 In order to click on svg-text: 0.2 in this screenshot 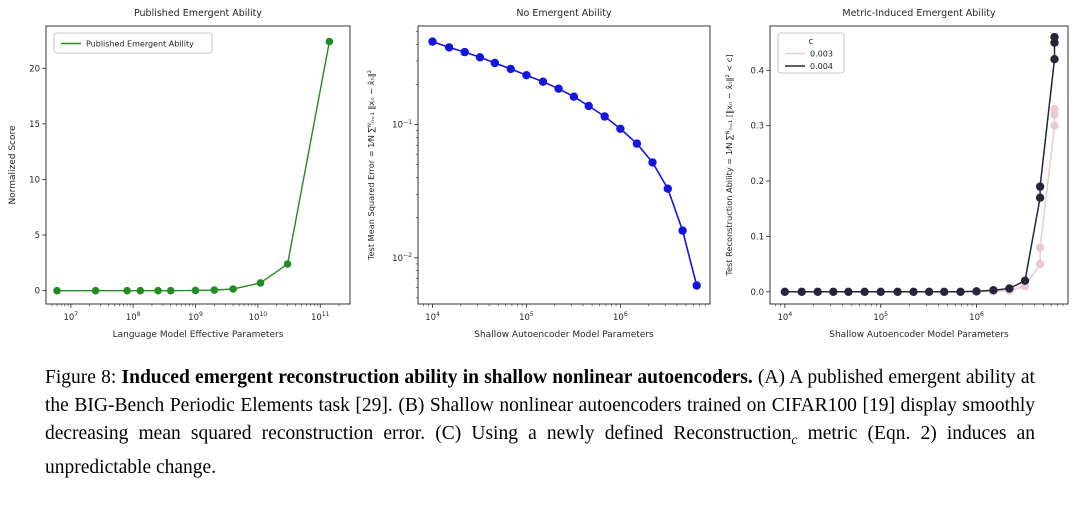, I will do `click(757, 182)`.